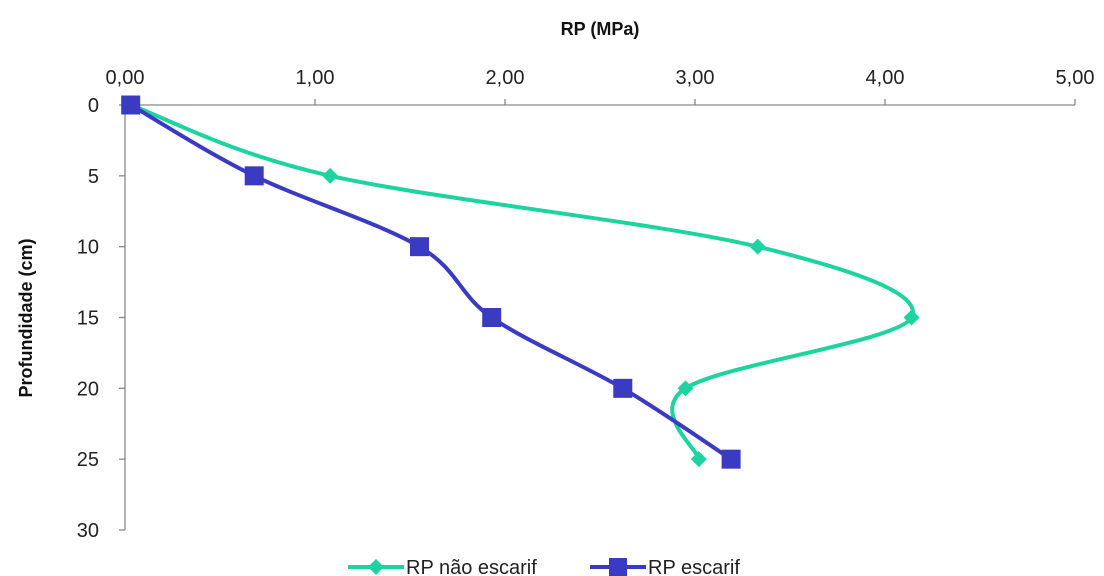  Describe the element at coordinates (618, 567) in the screenshot. I see `legend-square-marker` at that location.